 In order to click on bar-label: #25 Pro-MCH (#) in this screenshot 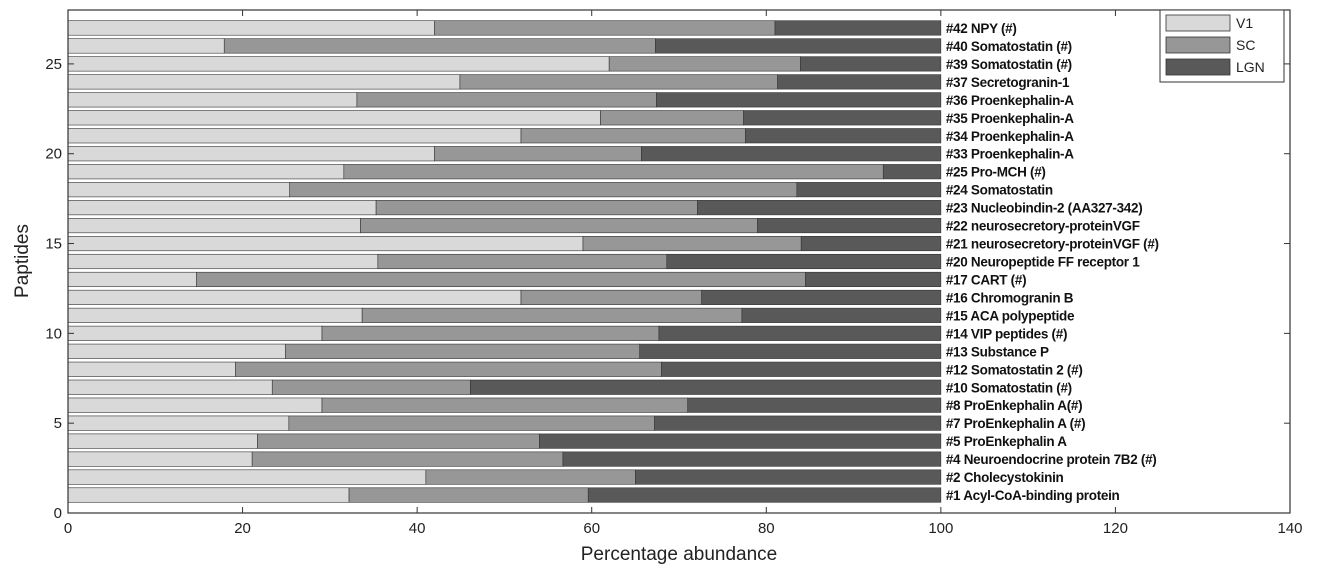, I will do `click(996, 172)`.